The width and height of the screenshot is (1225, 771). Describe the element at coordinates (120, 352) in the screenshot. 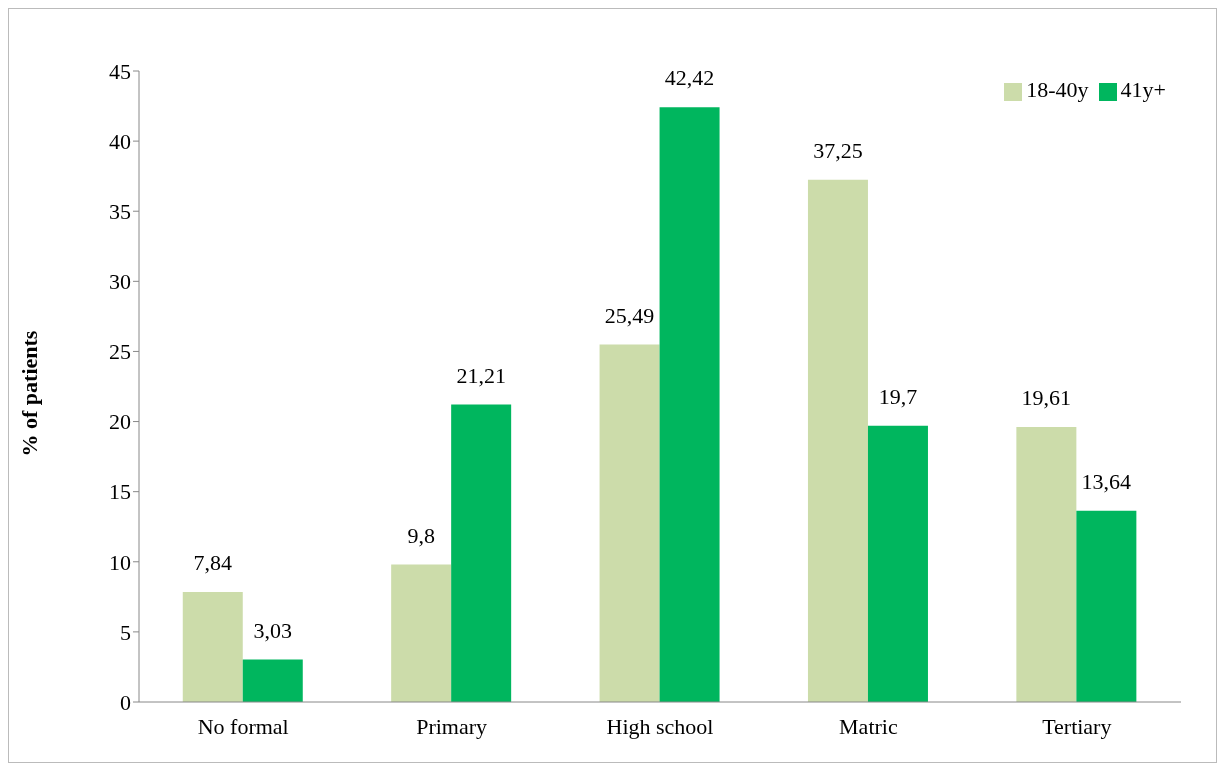

I see `y-tick-label: 25` at that location.